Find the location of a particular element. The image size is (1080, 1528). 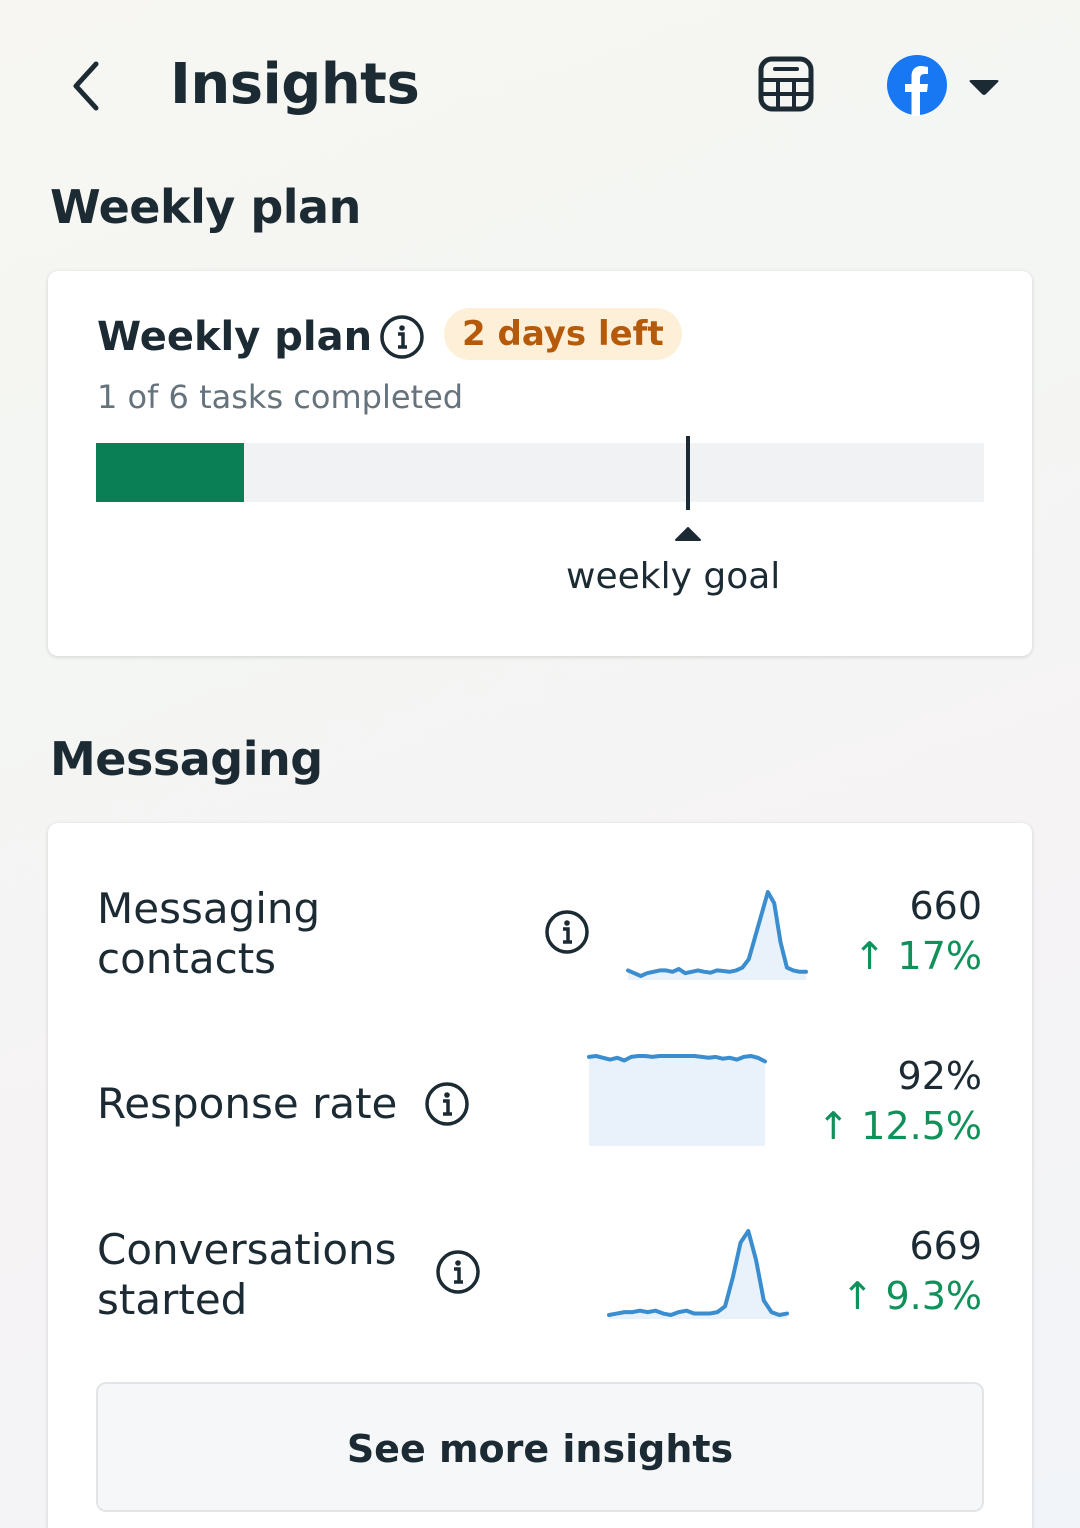

account-dropdown is located at coordinates (984, 88).